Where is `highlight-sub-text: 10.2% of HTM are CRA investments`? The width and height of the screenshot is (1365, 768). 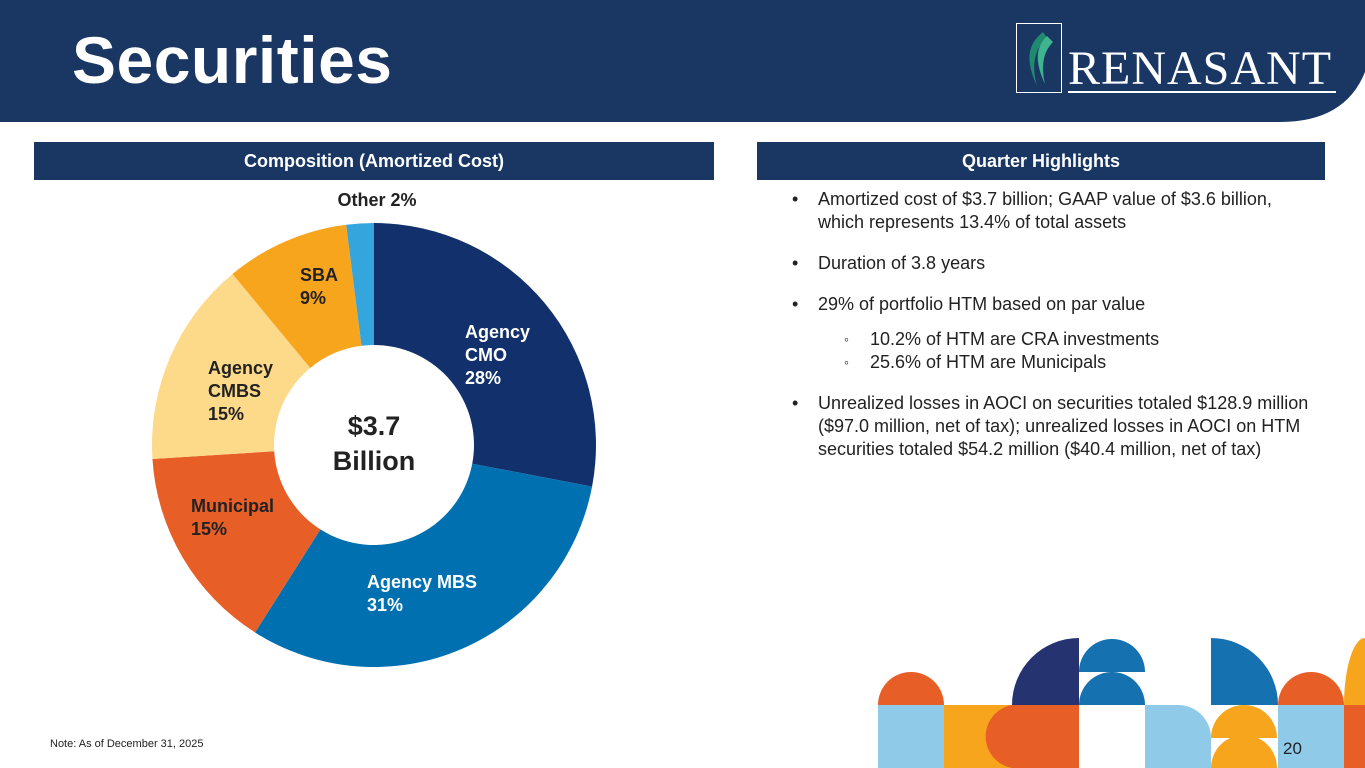
highlight-sub-text: 10.2% of HTM are CRA investments is located at coordinates (1015, 339).